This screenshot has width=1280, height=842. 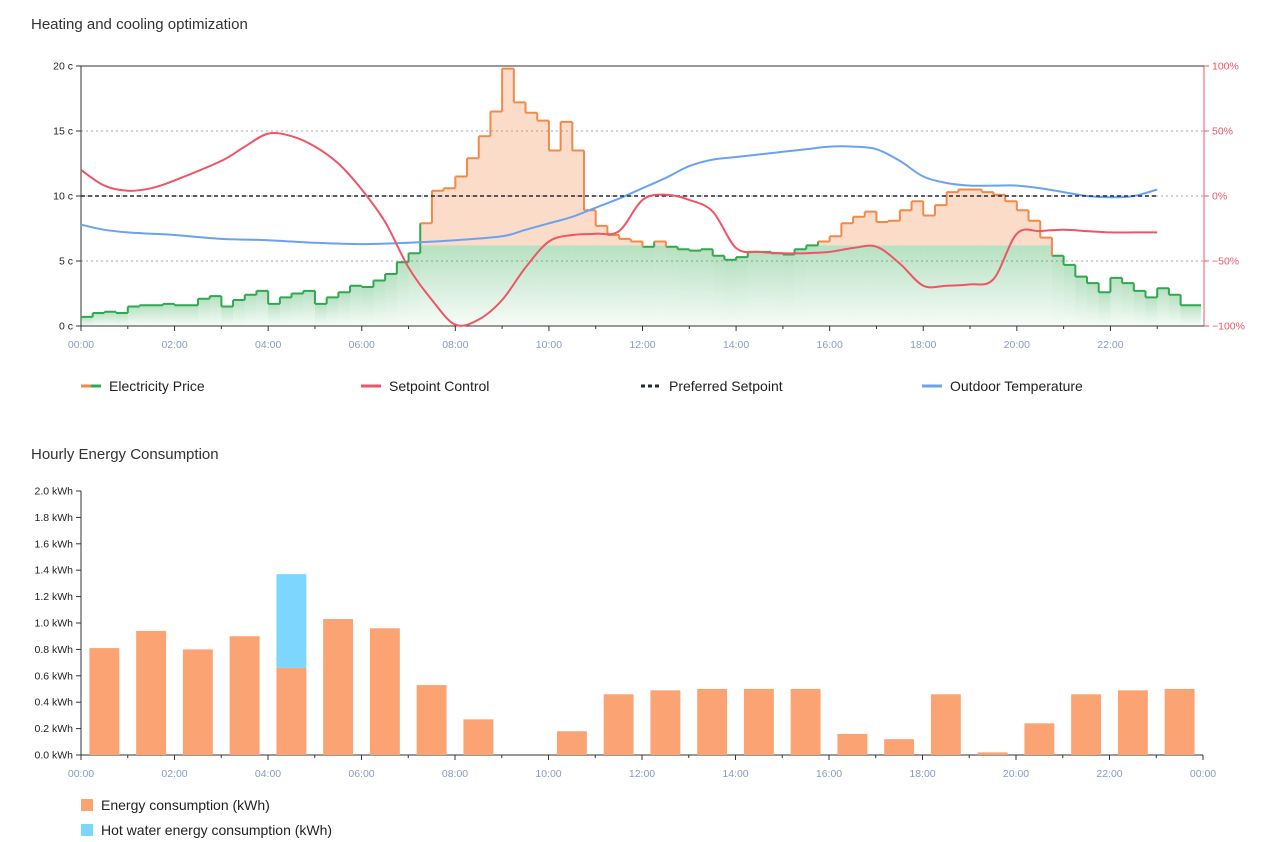 I want to click on legend-label-hotwater: Hot water energy consumption (kWh), so click(x=217, y=830).